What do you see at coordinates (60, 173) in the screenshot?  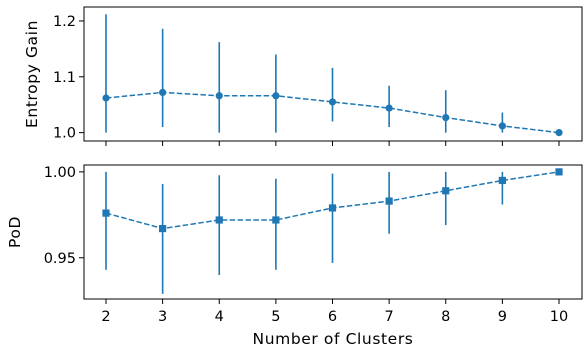 I see `pod-y-tick-label: 1.00` at bounding box center [60, 173].